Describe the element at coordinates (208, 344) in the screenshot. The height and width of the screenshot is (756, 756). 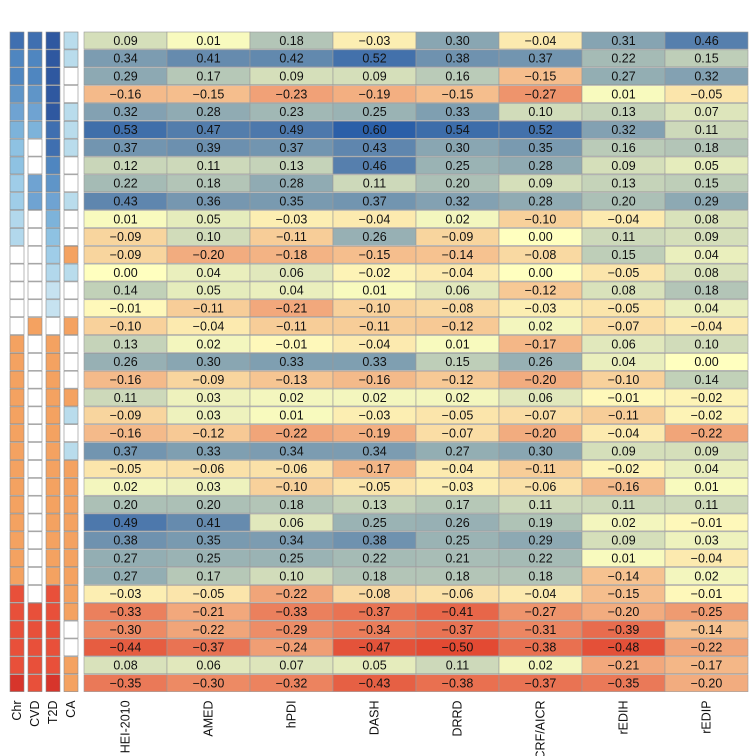
I see `cell-value-label: 0.02` at that location.